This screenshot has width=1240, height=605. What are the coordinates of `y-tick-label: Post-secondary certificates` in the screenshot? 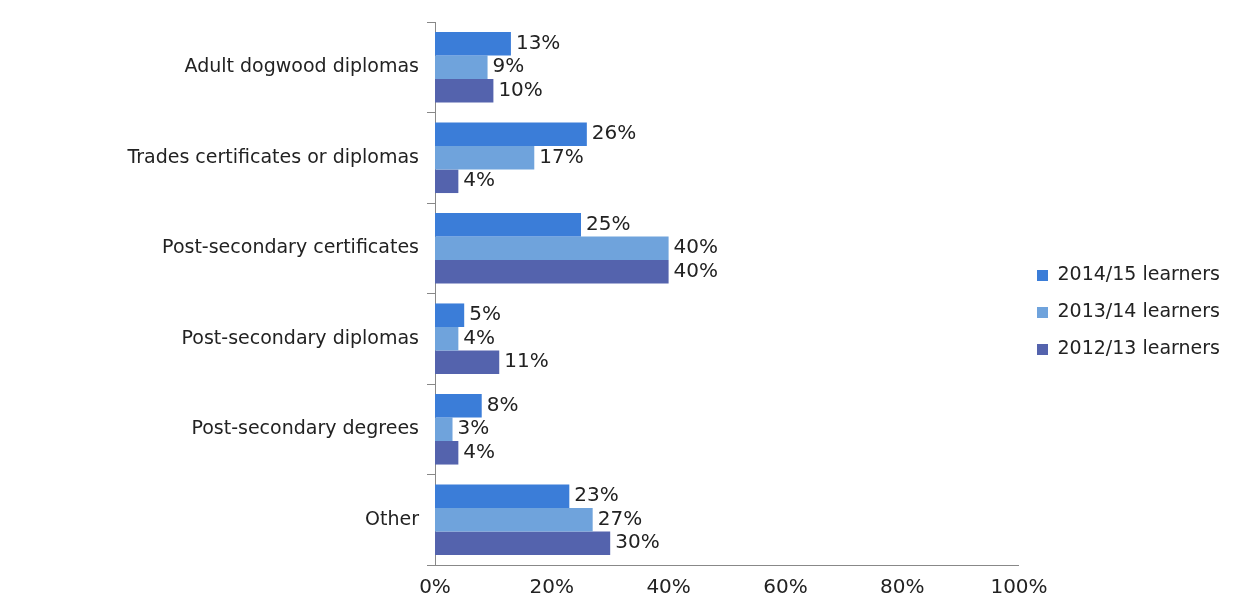 It's located at (290, 246).